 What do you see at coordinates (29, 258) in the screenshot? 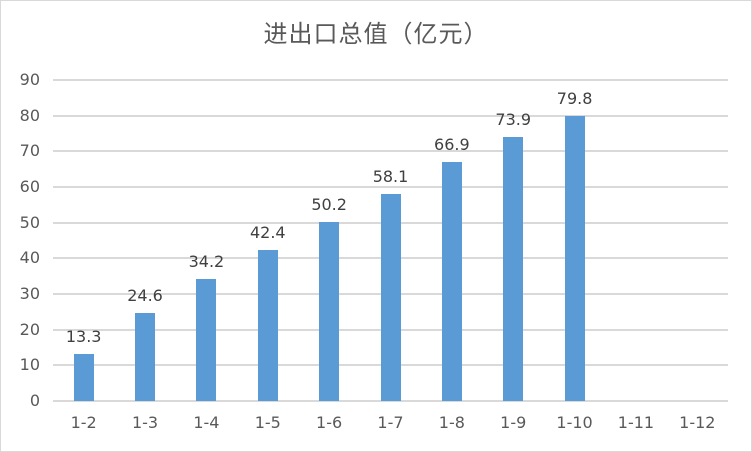
I see `y-tick-label: 40` at bounding box center [29, 258].